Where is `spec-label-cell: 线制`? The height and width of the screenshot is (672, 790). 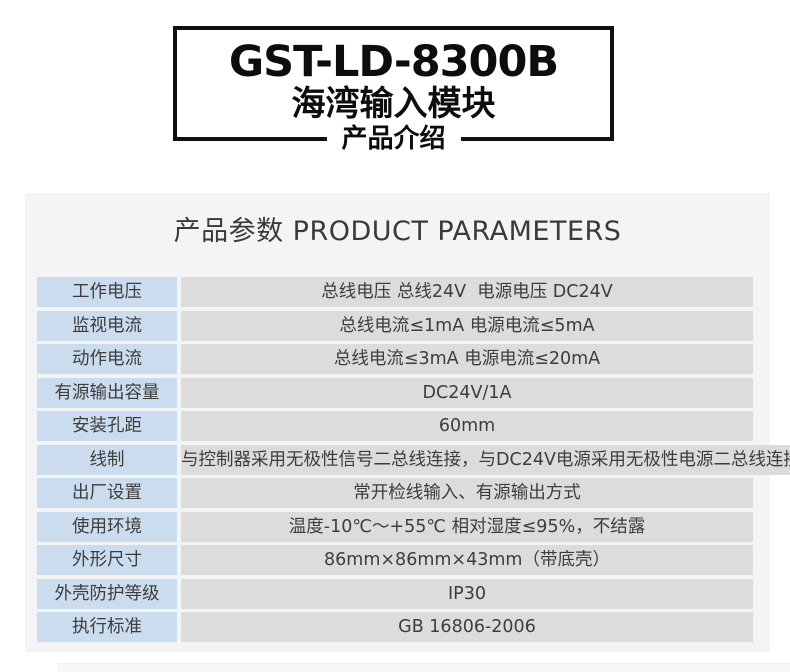 spec-label-cell: 线制 is located at coordinates (107, 459).